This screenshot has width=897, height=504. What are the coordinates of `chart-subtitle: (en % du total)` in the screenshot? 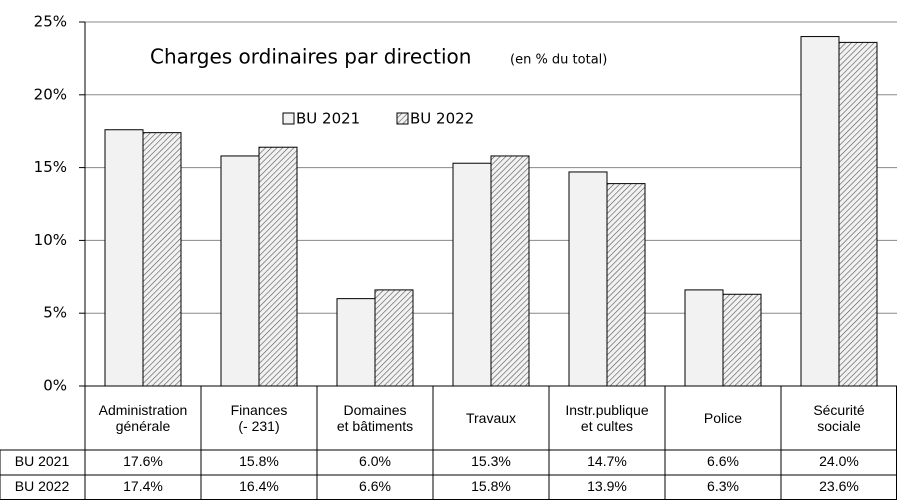 It's located at (558, 60).